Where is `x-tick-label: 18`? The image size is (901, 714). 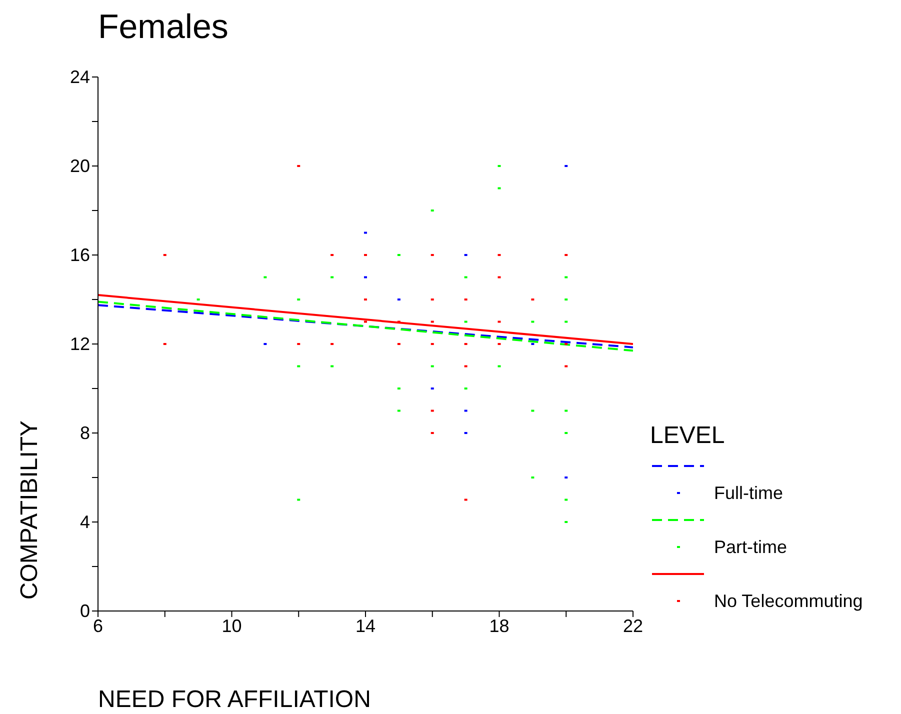 x-tick-label: 18 is located at coordinates (499, 626).